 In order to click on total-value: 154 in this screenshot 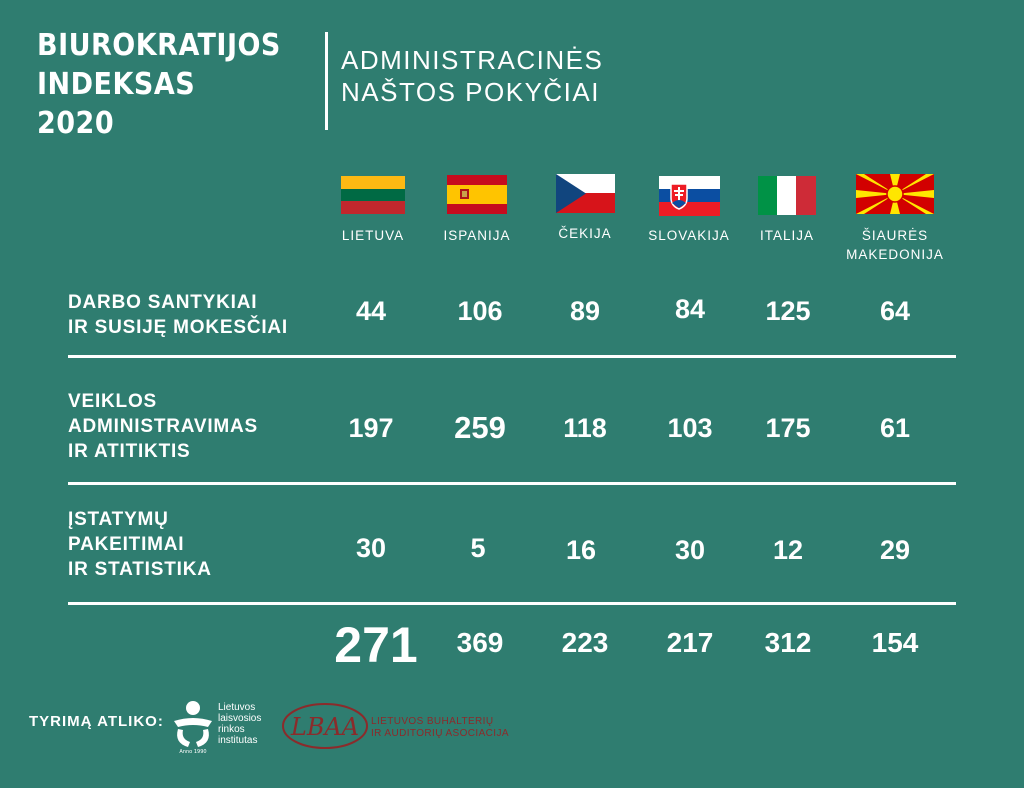, I will do `click(895, 642)`.